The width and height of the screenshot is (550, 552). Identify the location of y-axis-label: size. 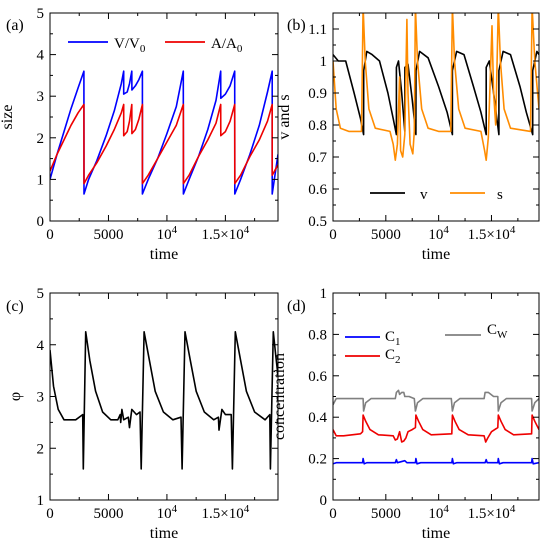
(8, 117).